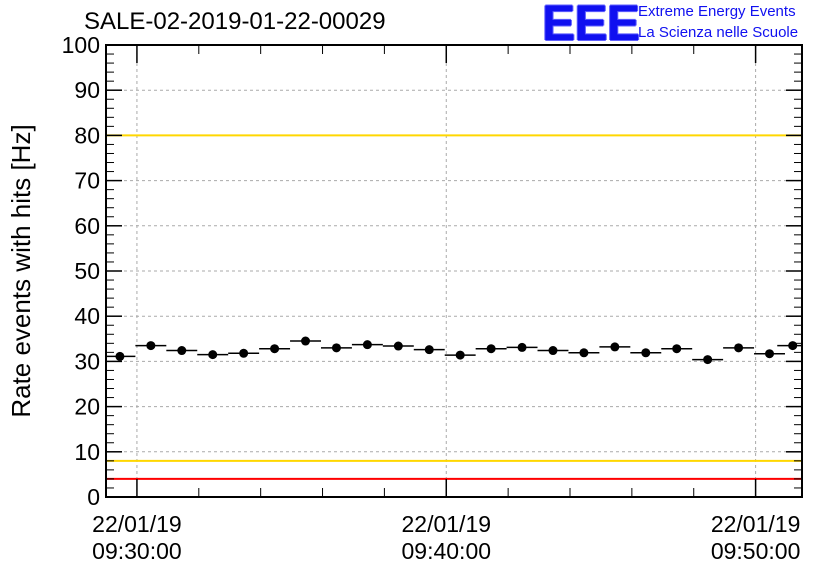  I want to click on logo-line-1: Extreme Energy Events, so click(717, 11).